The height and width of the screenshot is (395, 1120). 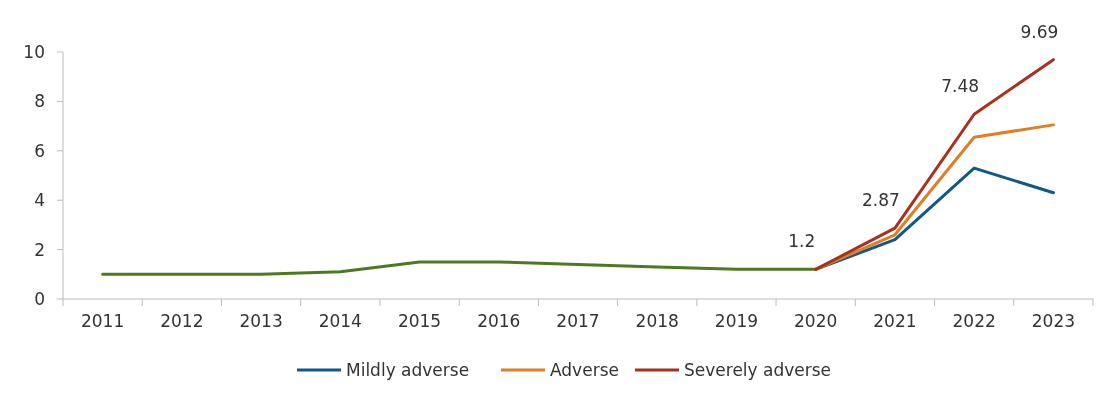 I want to click on x-tick-label: 2014, so click(x=340, y=321).